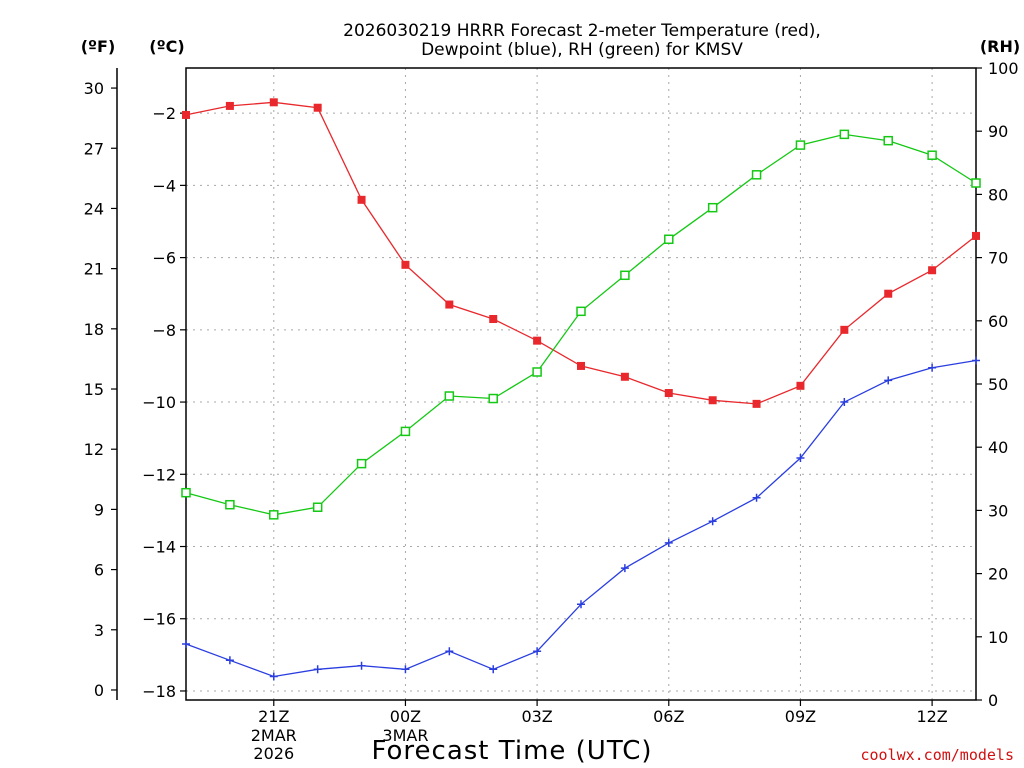 This screenshot has width=1024, height=768. What do you see at coordinates (993, 700) in the screenshot?
I see `rh-tick-label: 0` at bounding box center [993, 700].